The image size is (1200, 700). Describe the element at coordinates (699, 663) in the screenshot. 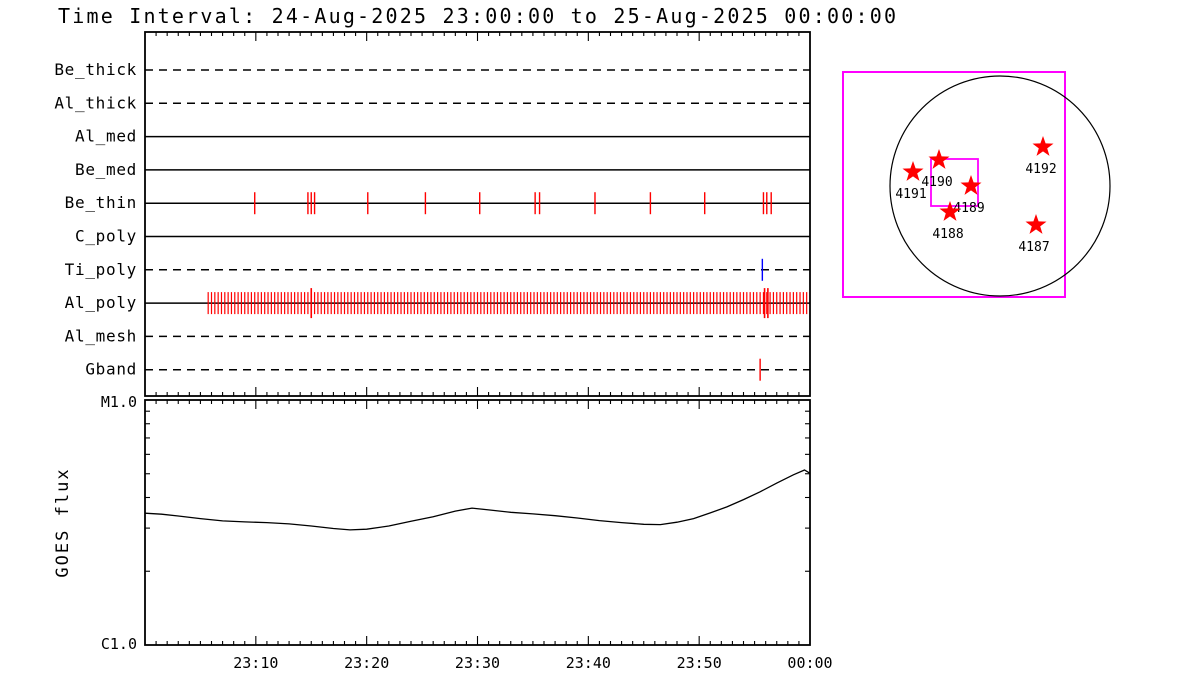

I see `x-tick-label: 23:50` at that location.